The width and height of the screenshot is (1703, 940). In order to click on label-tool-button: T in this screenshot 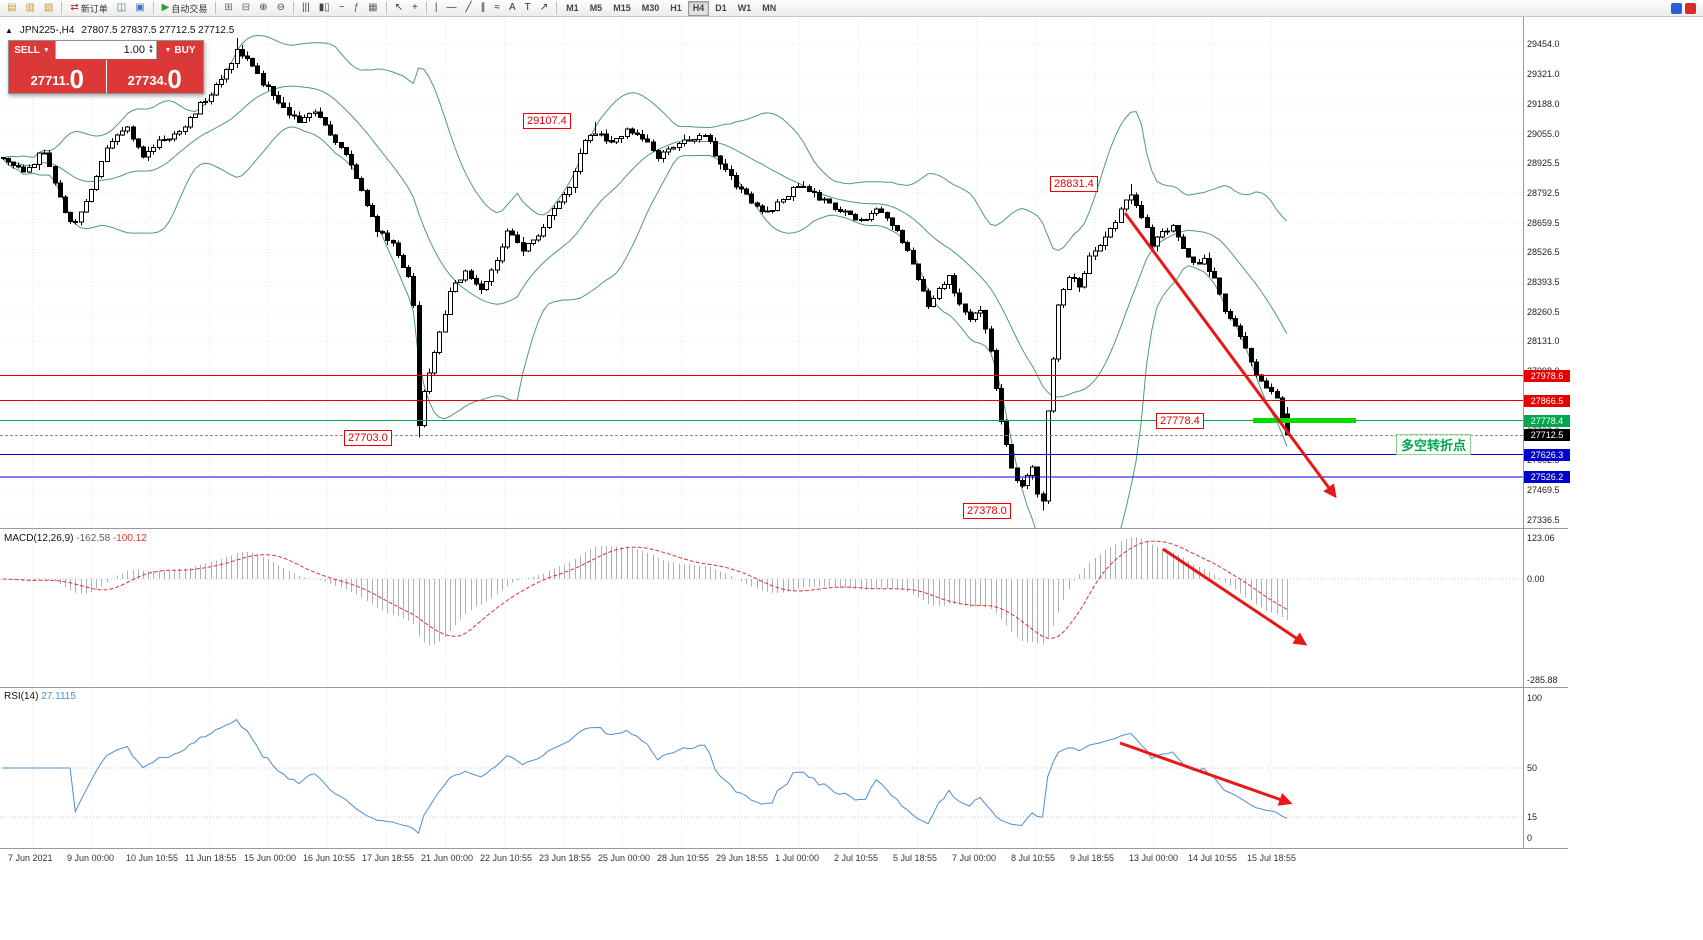, I will do `click(528, 8)`.